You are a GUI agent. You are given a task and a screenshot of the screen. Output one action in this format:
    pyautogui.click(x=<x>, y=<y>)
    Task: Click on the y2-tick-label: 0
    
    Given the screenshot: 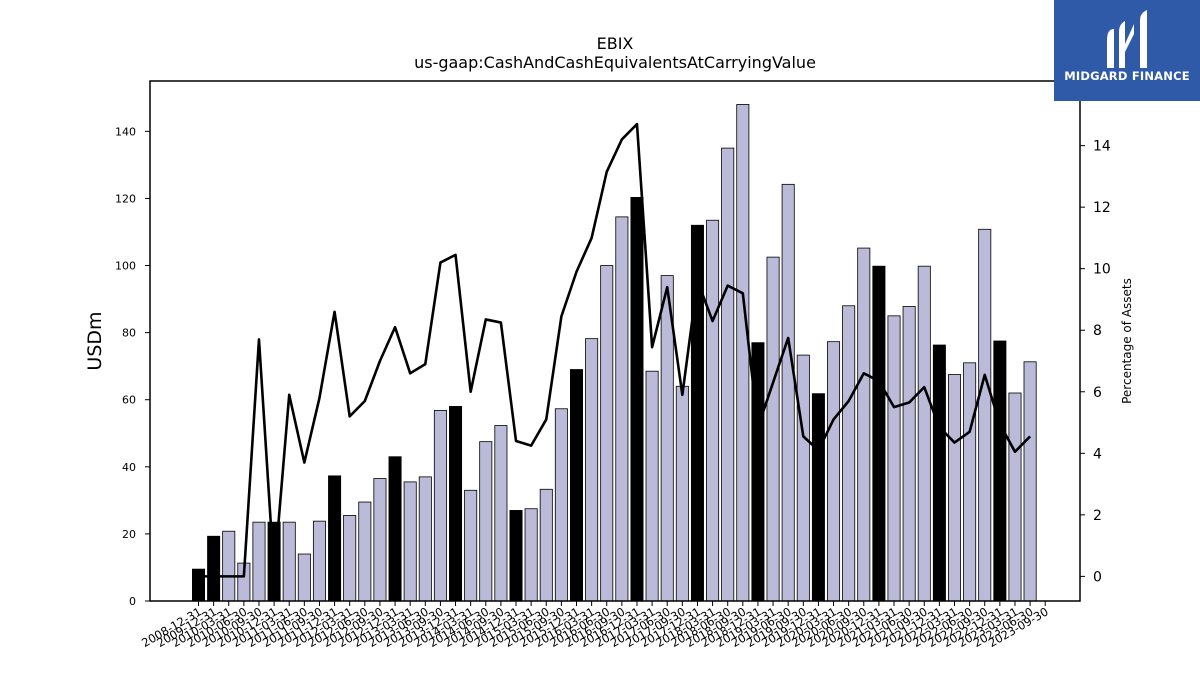 What is the action you would take?
    pyautogui.click(x=1097, y=577)
    